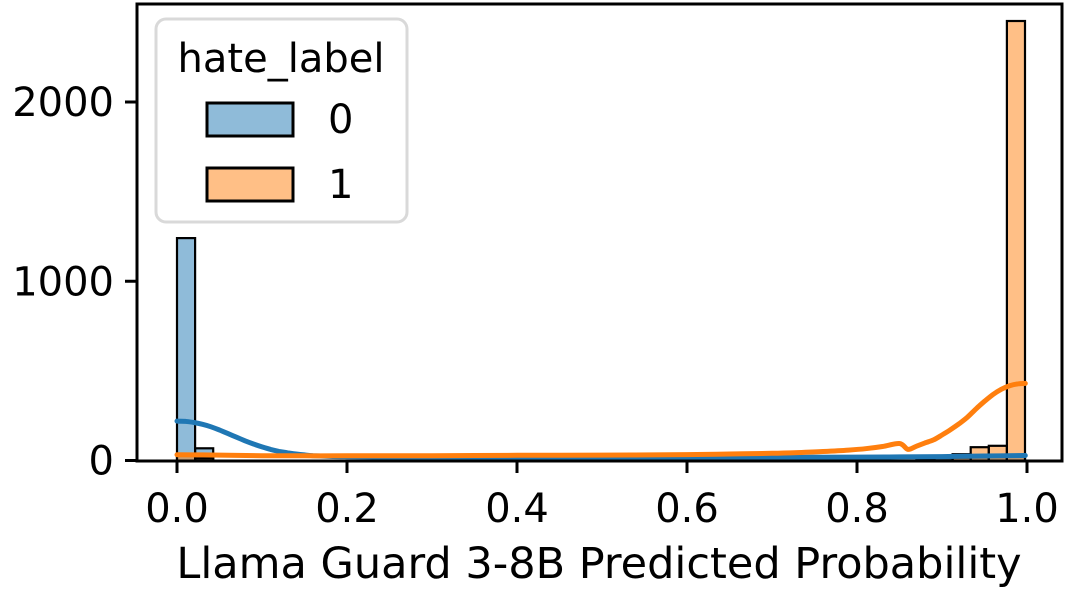 This screenshot has height=591, width=1065. I want to click on x-tick-label: 0.6, so click(687, 509).